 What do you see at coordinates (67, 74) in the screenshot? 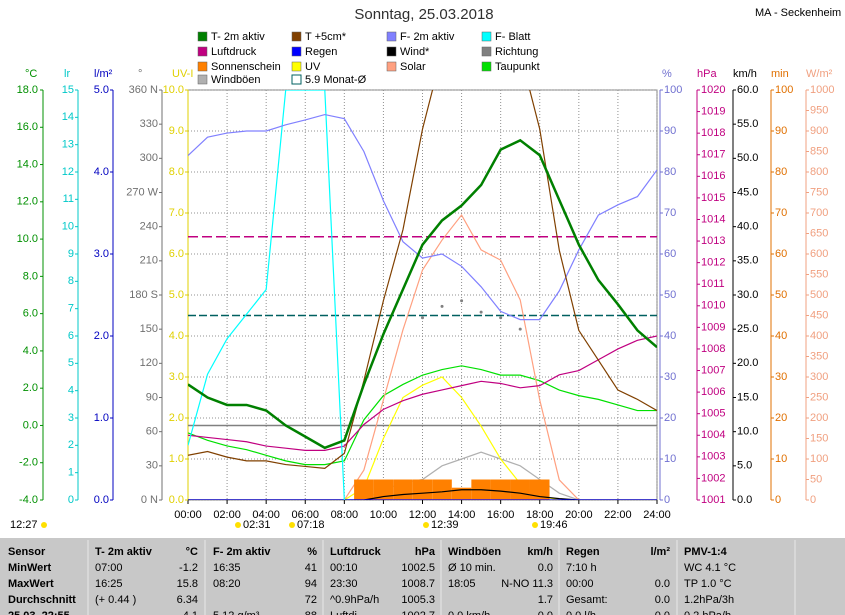
I see `axis-title: lr` at bounding box center [67, 74].